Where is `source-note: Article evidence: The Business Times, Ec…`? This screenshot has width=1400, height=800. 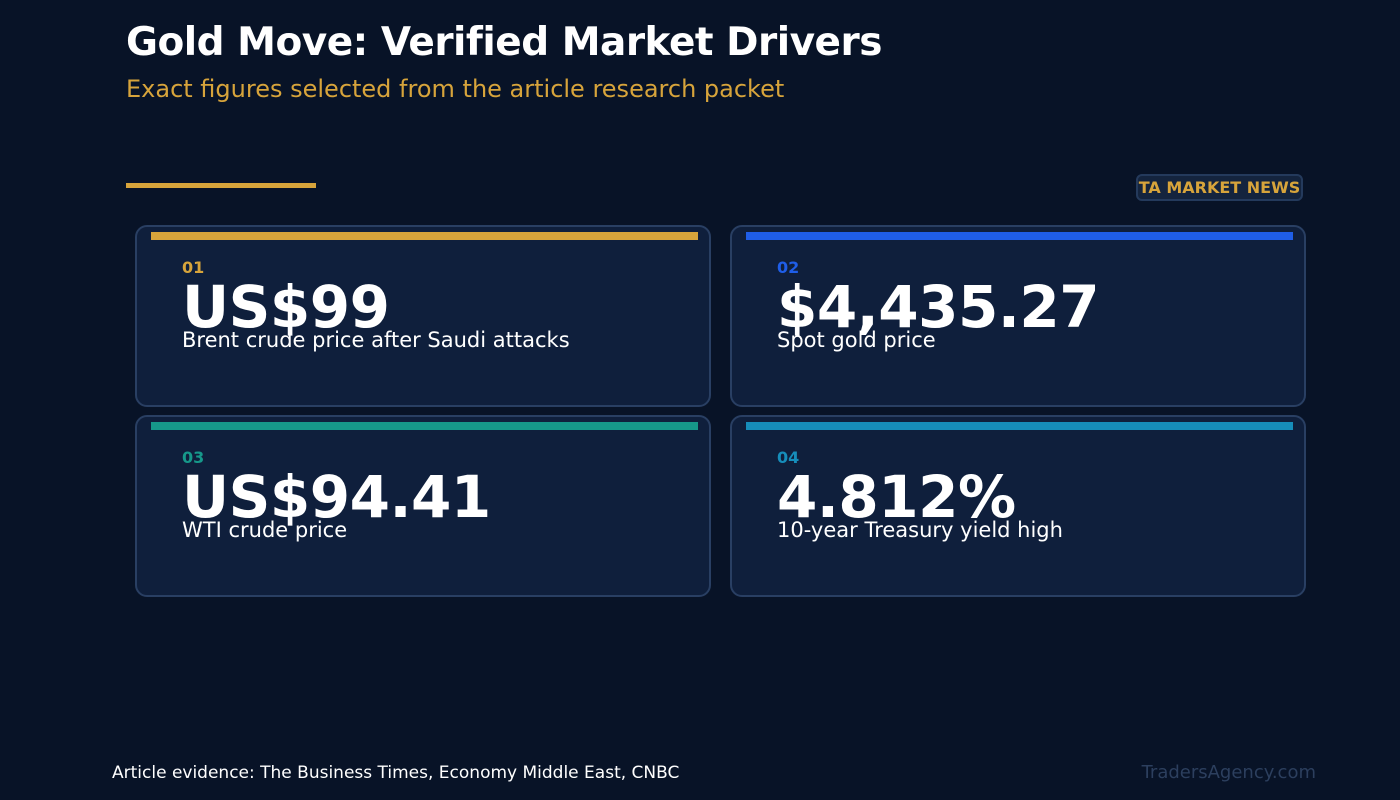 source-note: Article evidence: The Business Times, Ec… is located at coordinates (396, 773).